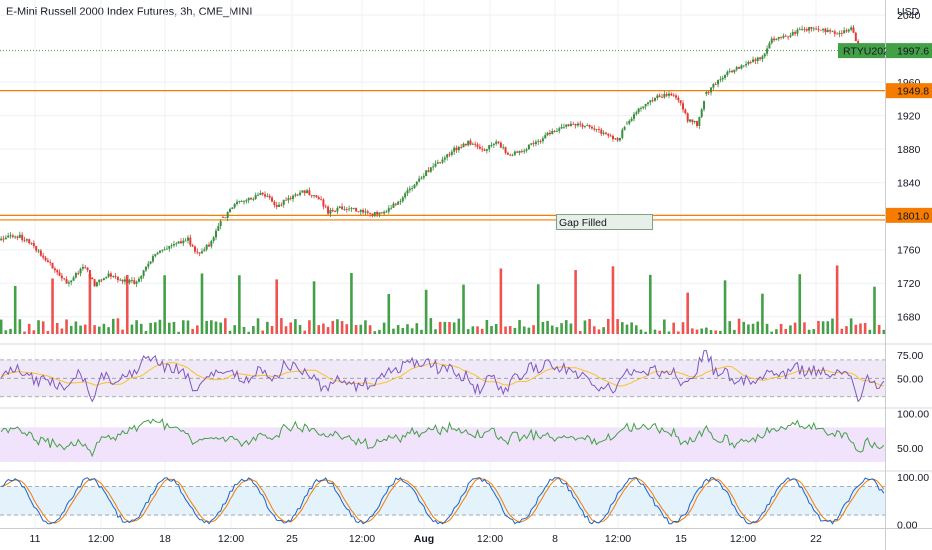 Image resolution: width=932 pixels, height=550 pixels. What do you see at coordinates (101, 539) in the screenshot?
I see `time-tick-1: 12:00` at bounding box center [101, 539].